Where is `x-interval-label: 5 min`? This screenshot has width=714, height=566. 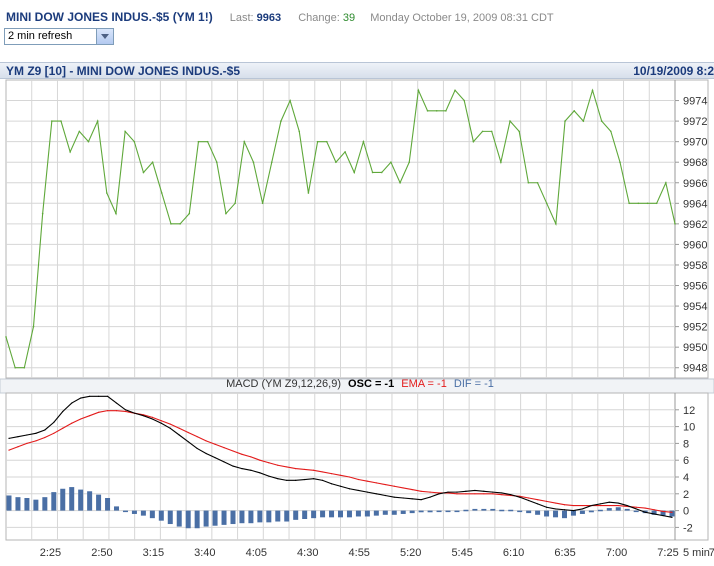
x-interval-label: 5 min is located at coordinates (696, 553).